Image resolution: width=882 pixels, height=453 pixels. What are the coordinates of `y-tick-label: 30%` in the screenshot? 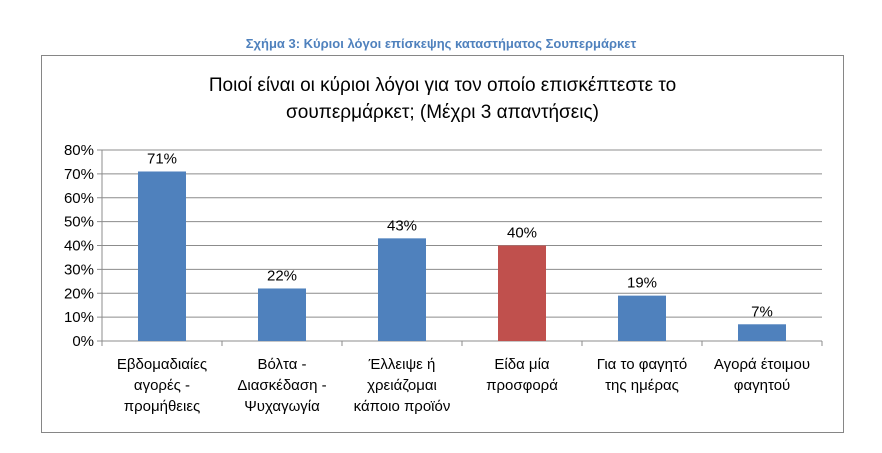 It's located at (79, 269).